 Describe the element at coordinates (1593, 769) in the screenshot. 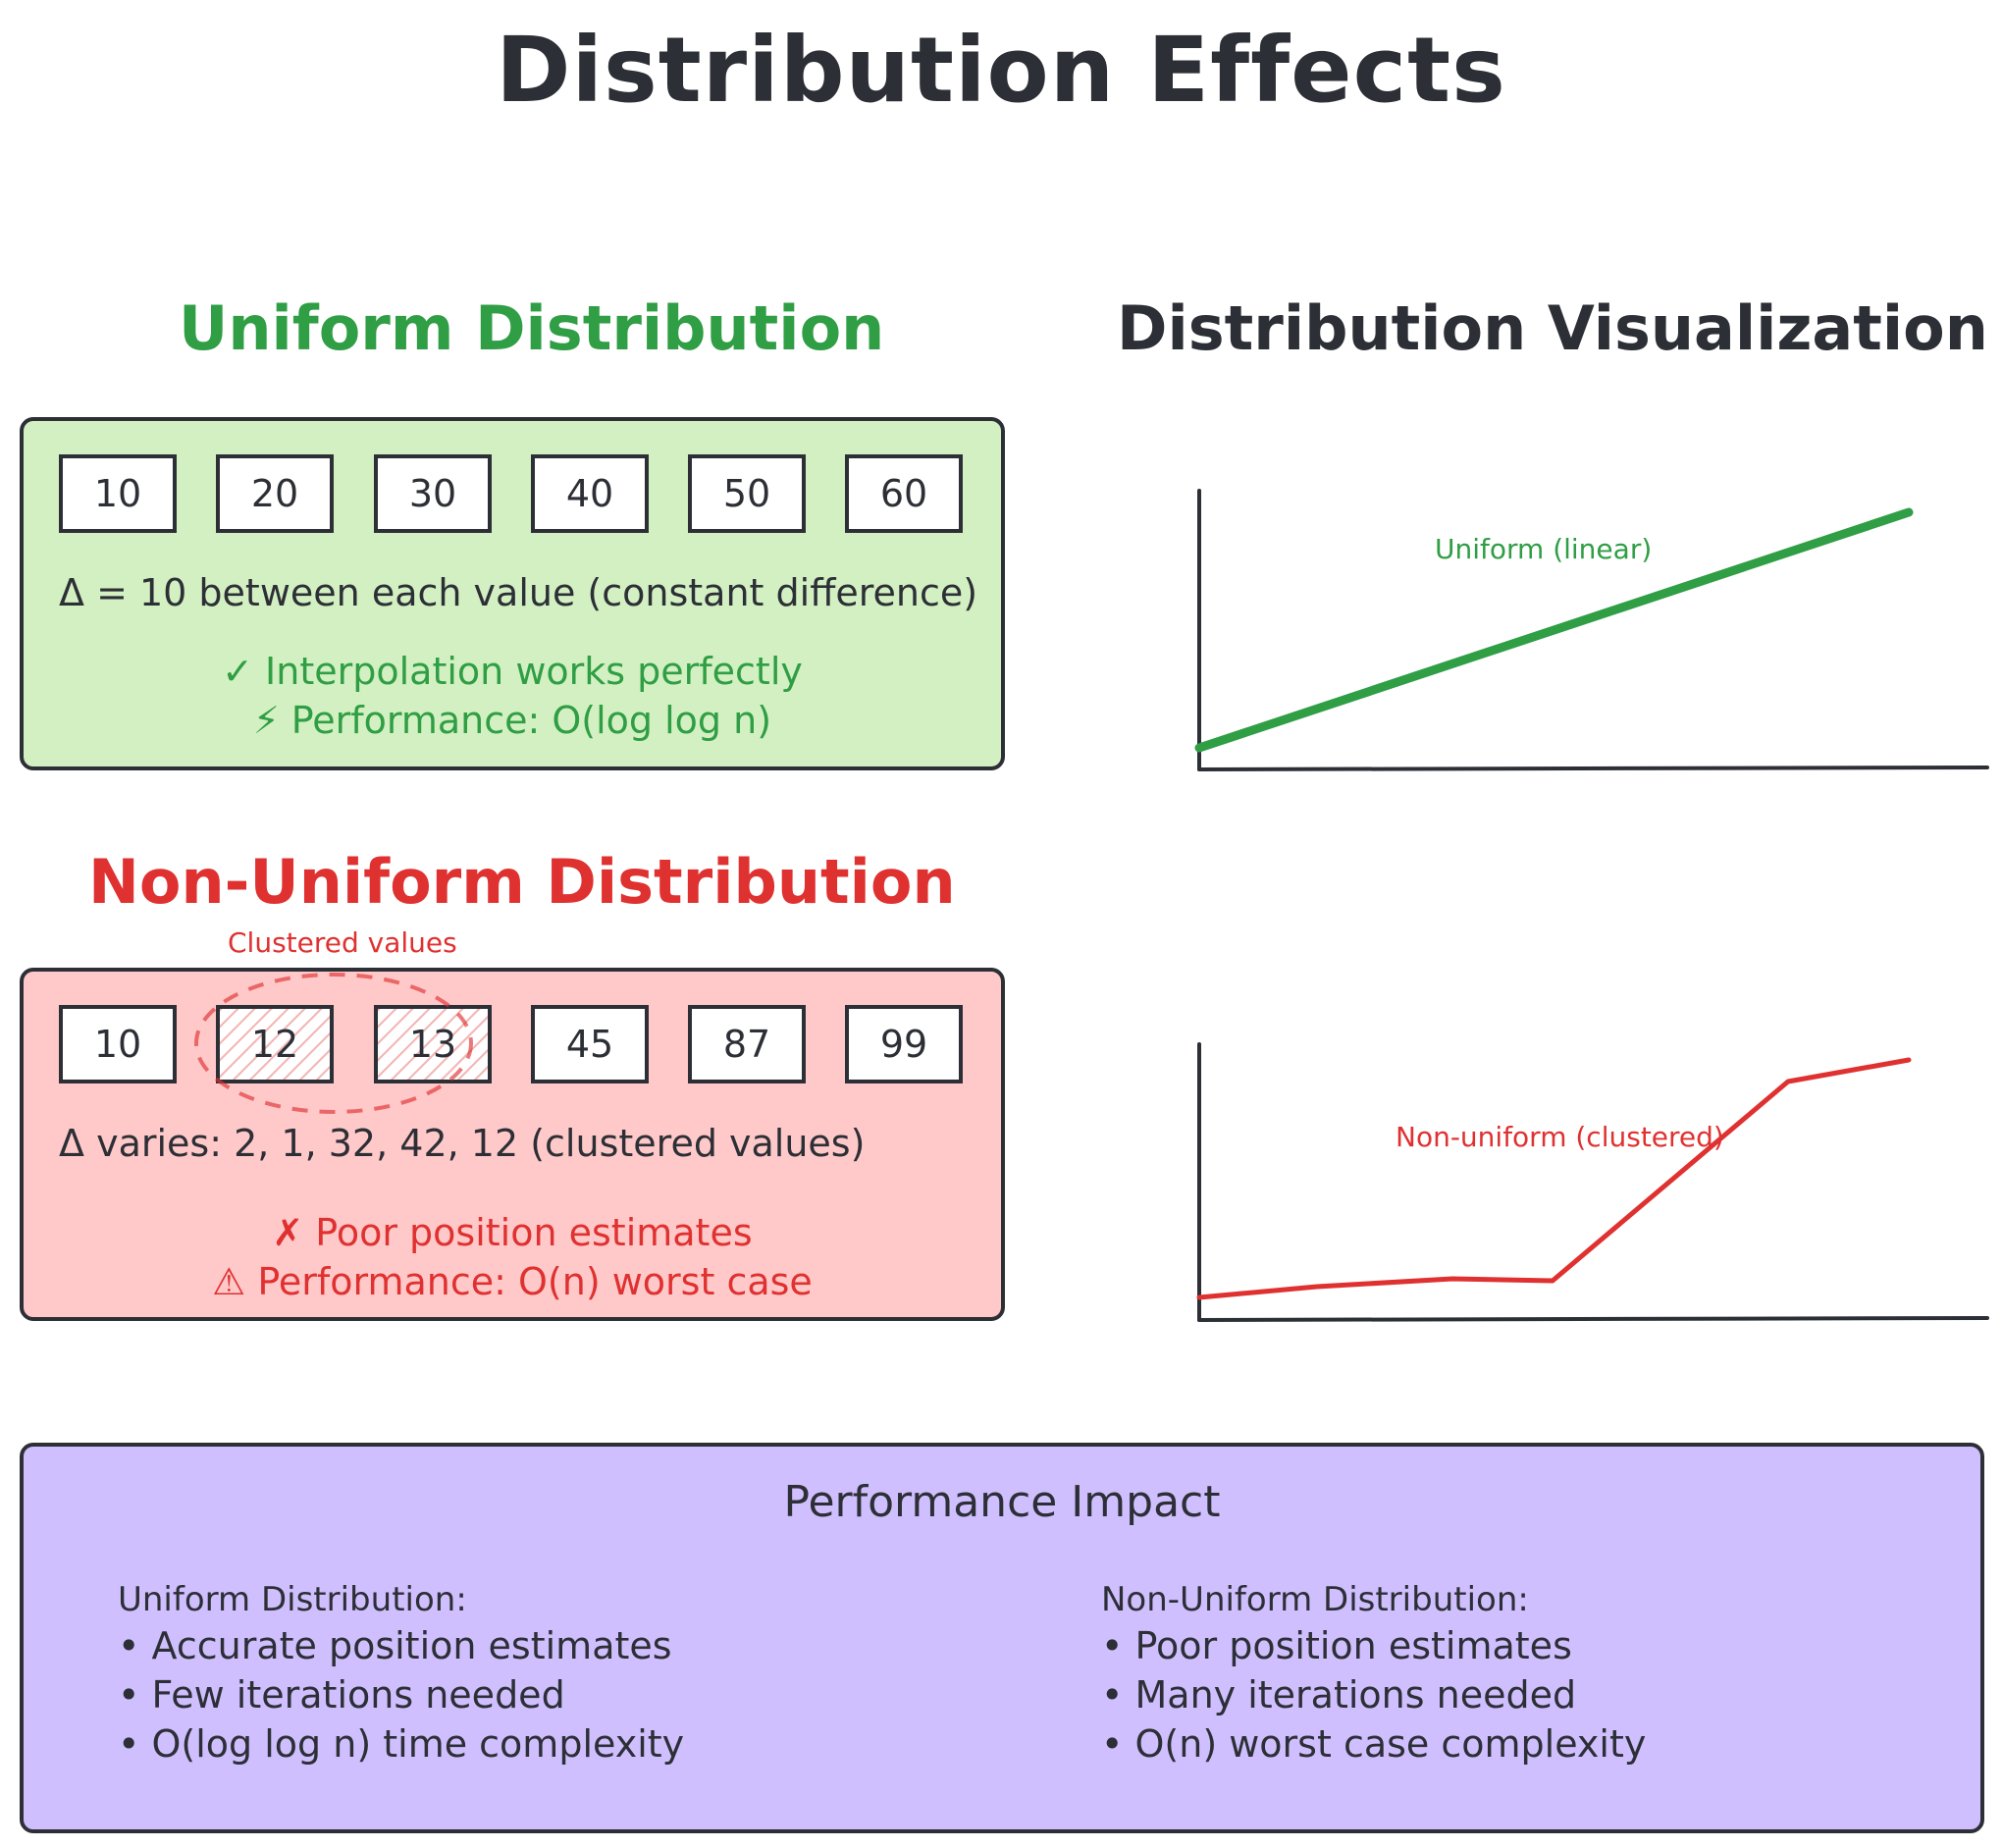

I see `uniform-x-axis` at that location.